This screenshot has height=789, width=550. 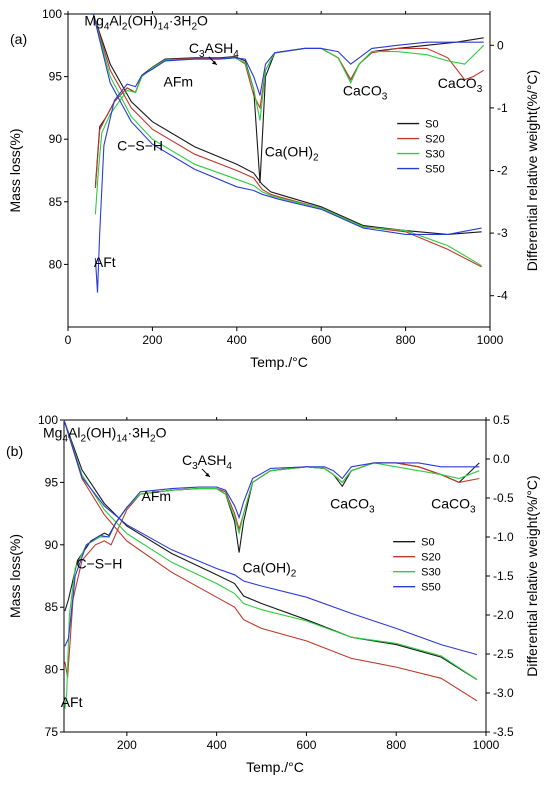 What do you see at coordinates (18, 39) in the screenshot?
I see `panel-a-label: (a)` at bounding box center [18, 39].